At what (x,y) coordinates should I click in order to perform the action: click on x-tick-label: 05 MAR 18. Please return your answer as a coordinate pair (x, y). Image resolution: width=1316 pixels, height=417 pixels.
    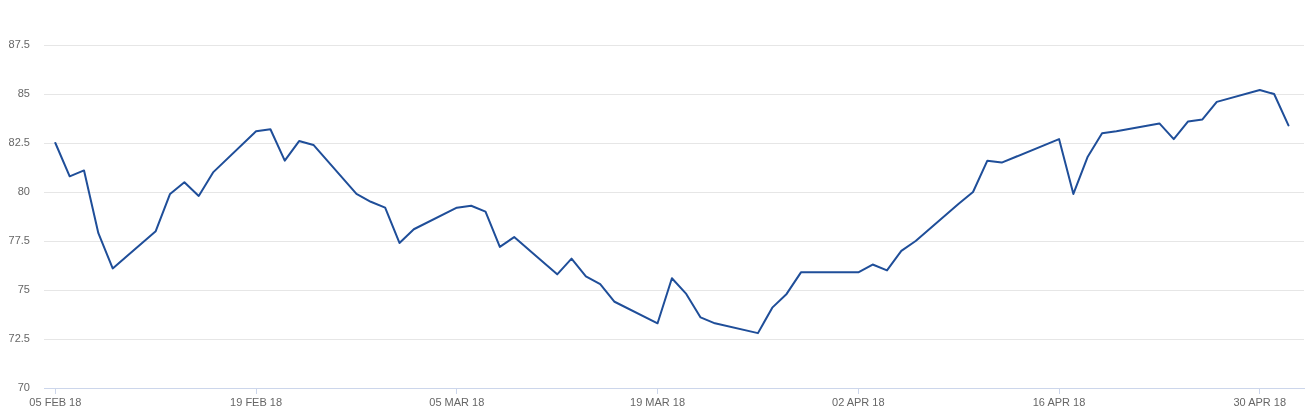
    Looking at the image, I should click on (457, 401).